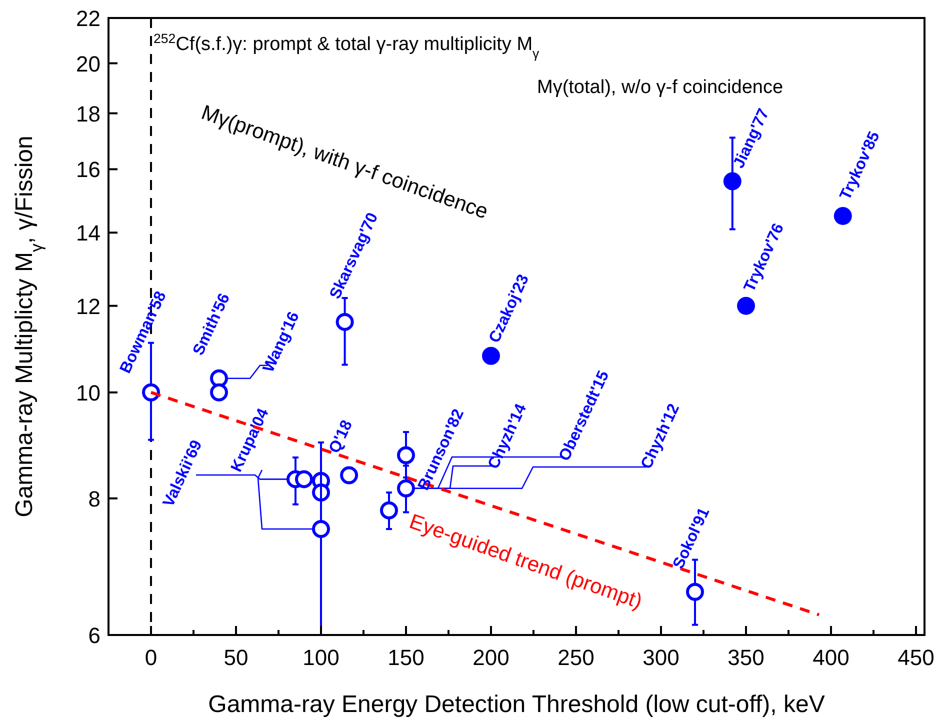  What do you see at coordinates (88, 63) in the screenshot?
I see `y-tick-label: 20` at bounding box center [88, 63].